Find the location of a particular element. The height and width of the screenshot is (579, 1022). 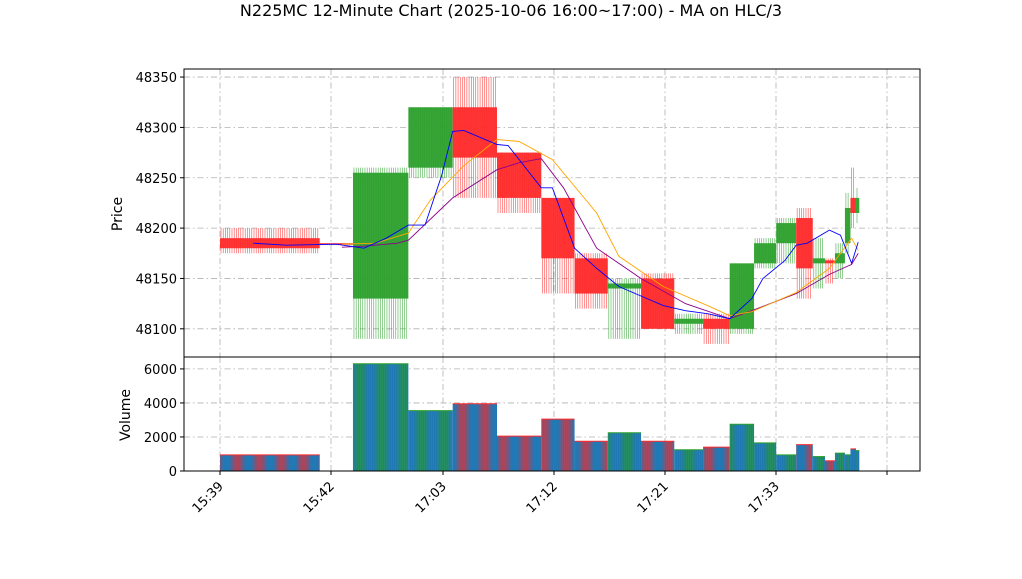

price-y-tick-label: 48100 is located at coordinates (156, 330).